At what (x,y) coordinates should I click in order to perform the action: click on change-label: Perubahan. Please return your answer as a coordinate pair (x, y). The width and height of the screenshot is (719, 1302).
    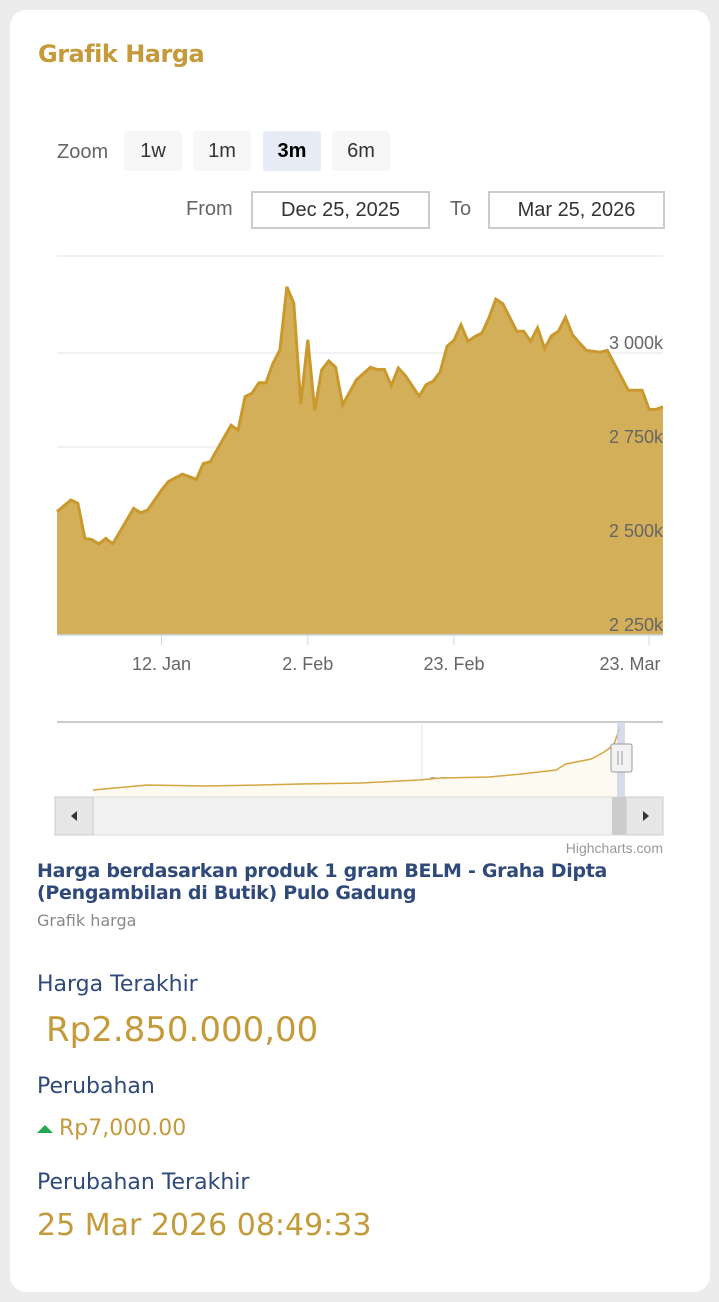
    Looking at the image, I should click on (96, 1086).